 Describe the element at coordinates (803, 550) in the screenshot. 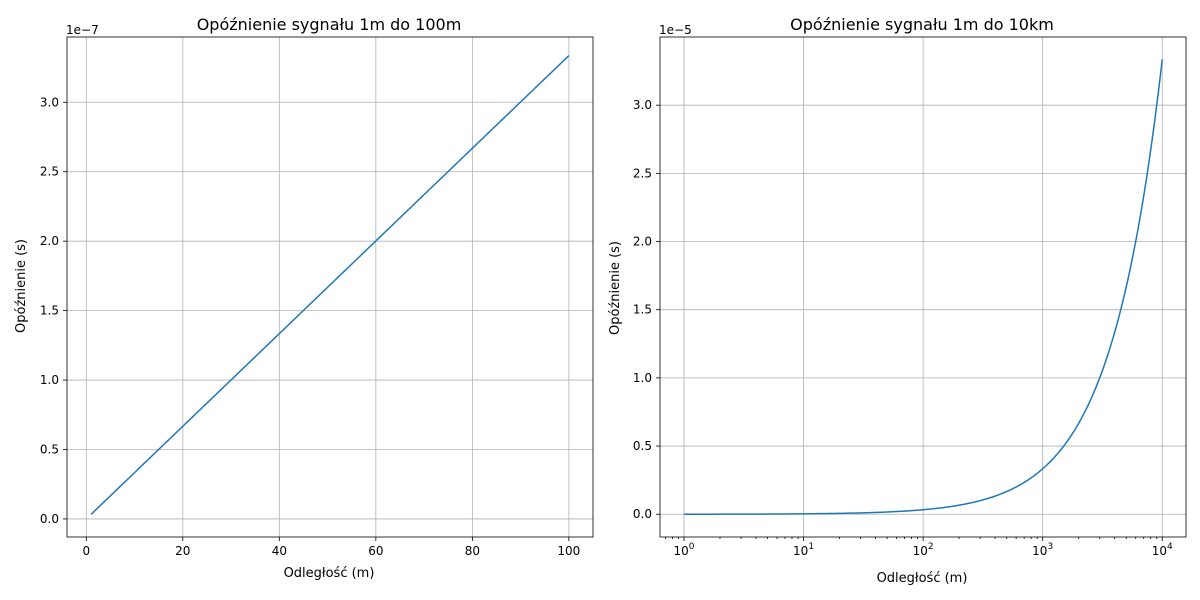

I see `x-tick-label: 10¹` at that location.